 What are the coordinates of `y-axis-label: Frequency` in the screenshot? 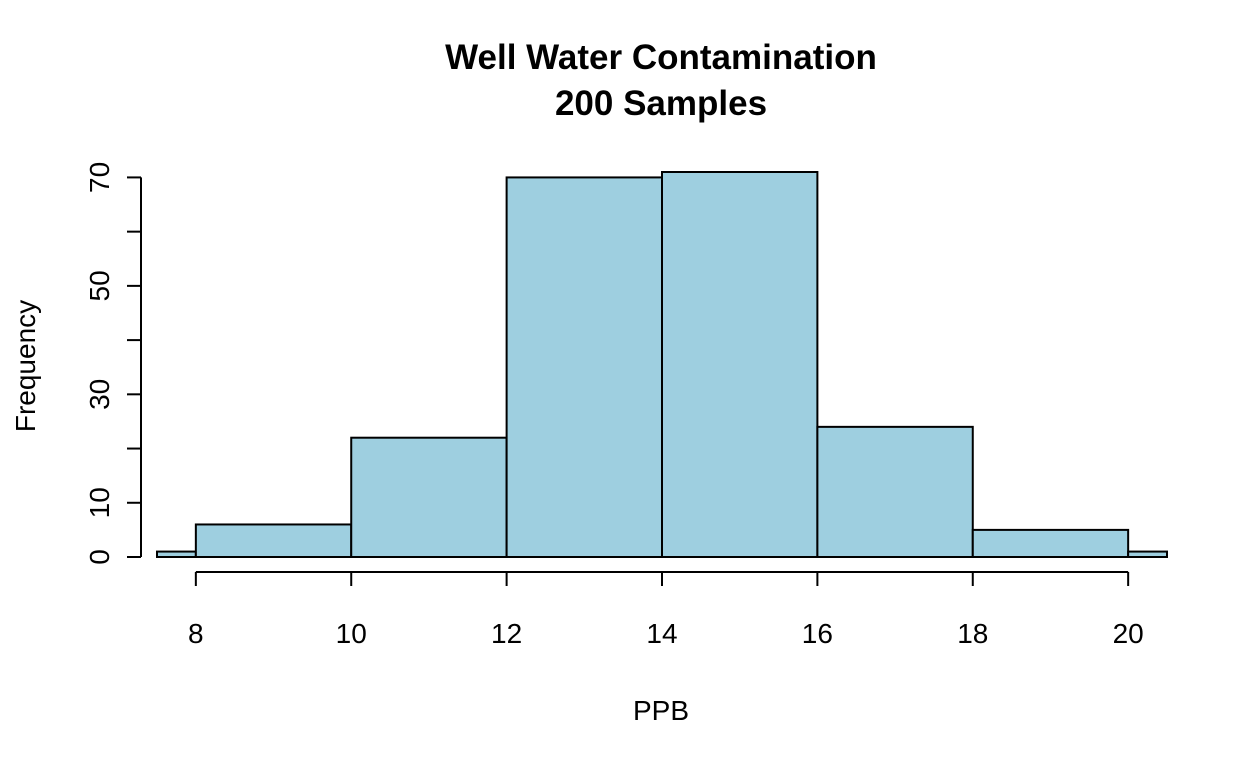 It's located at (25, 366).